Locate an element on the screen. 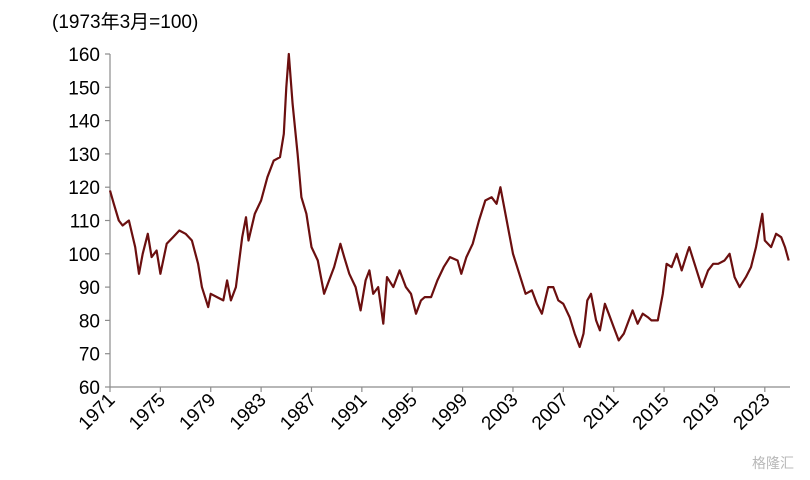 The width and height of the screenshot is (810, 480). y-tick-label: 140 is located at coordinates (84, 122).